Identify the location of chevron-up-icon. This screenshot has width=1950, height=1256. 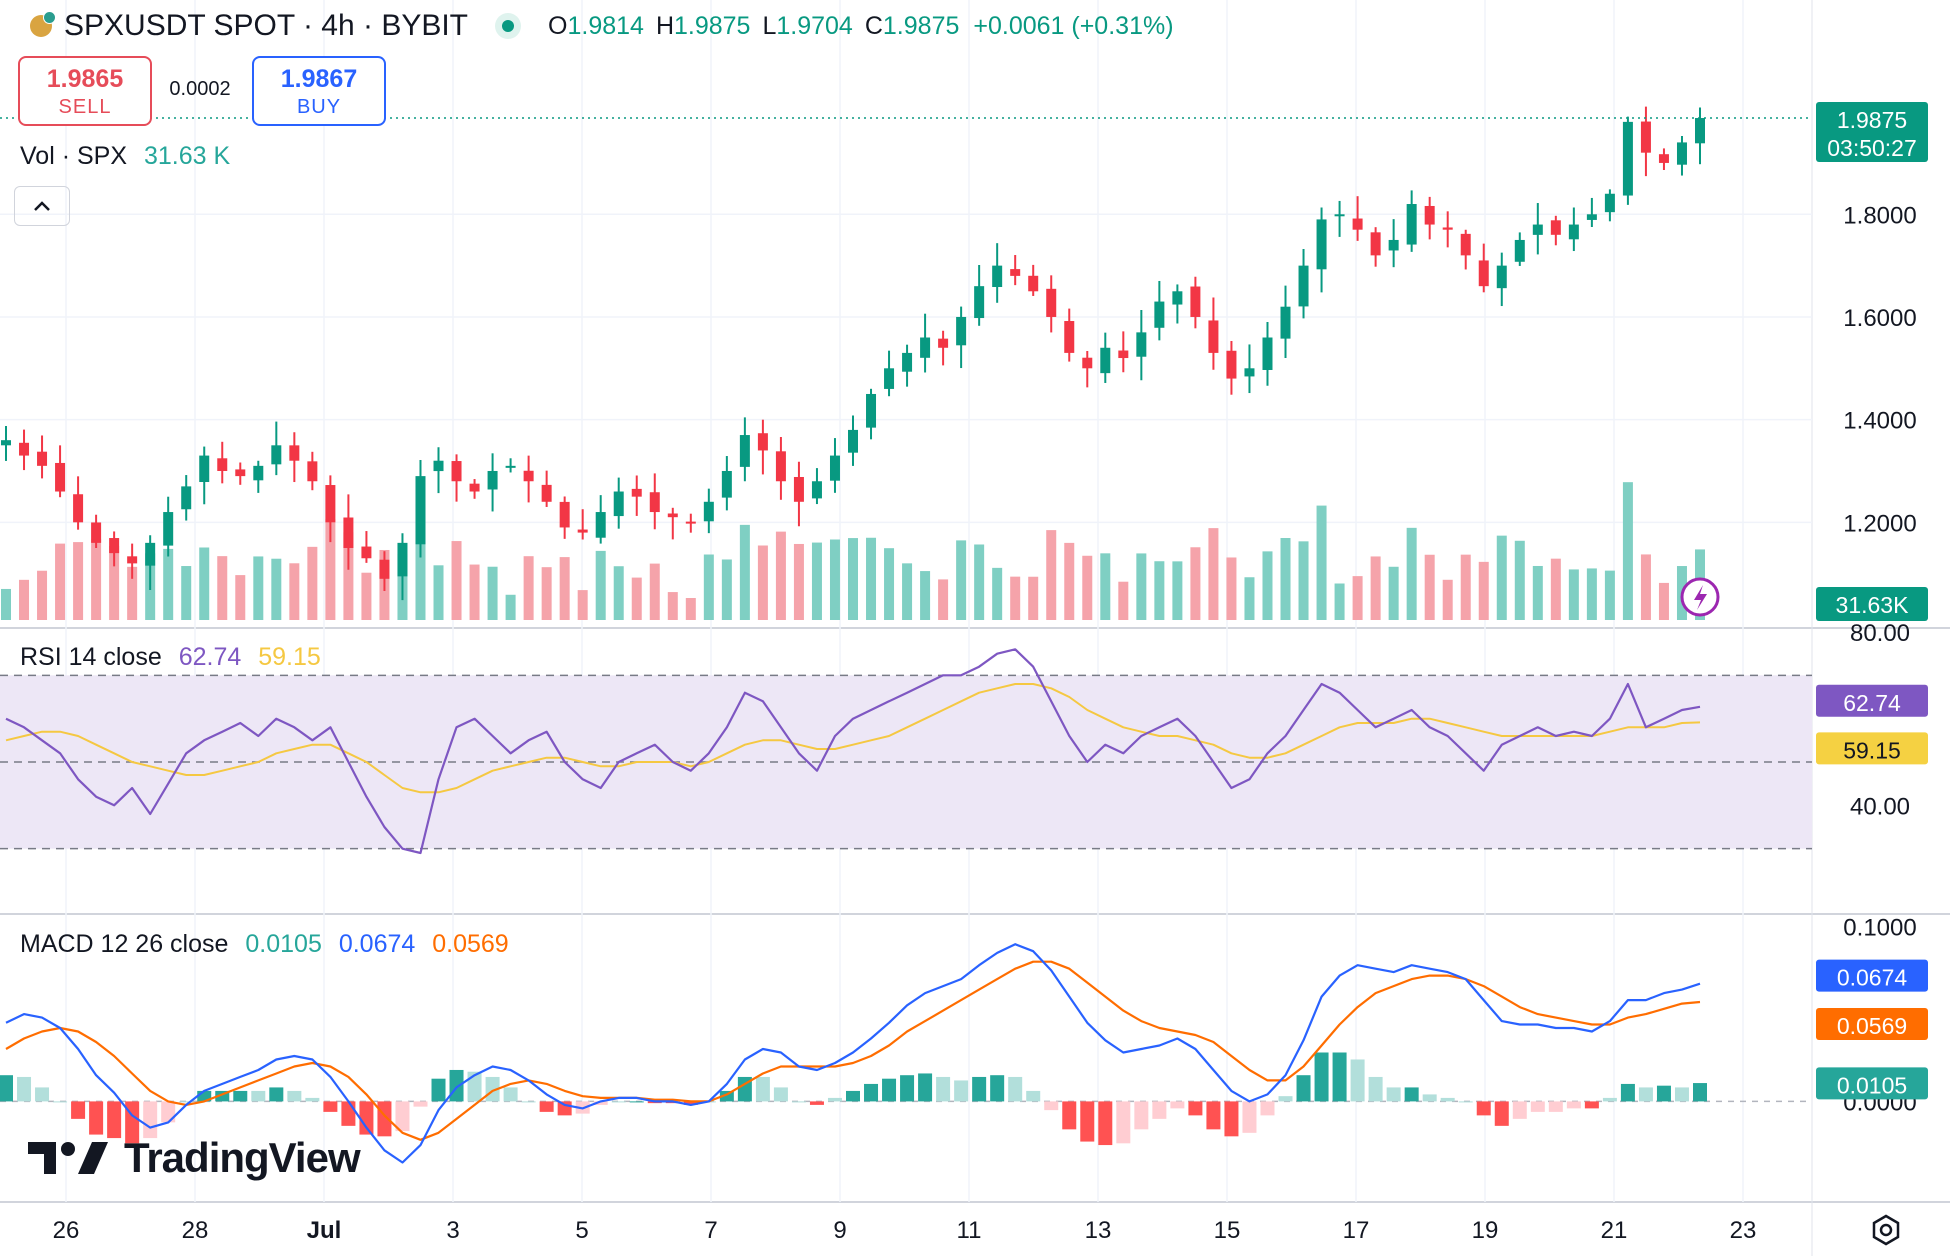
(42, 206).